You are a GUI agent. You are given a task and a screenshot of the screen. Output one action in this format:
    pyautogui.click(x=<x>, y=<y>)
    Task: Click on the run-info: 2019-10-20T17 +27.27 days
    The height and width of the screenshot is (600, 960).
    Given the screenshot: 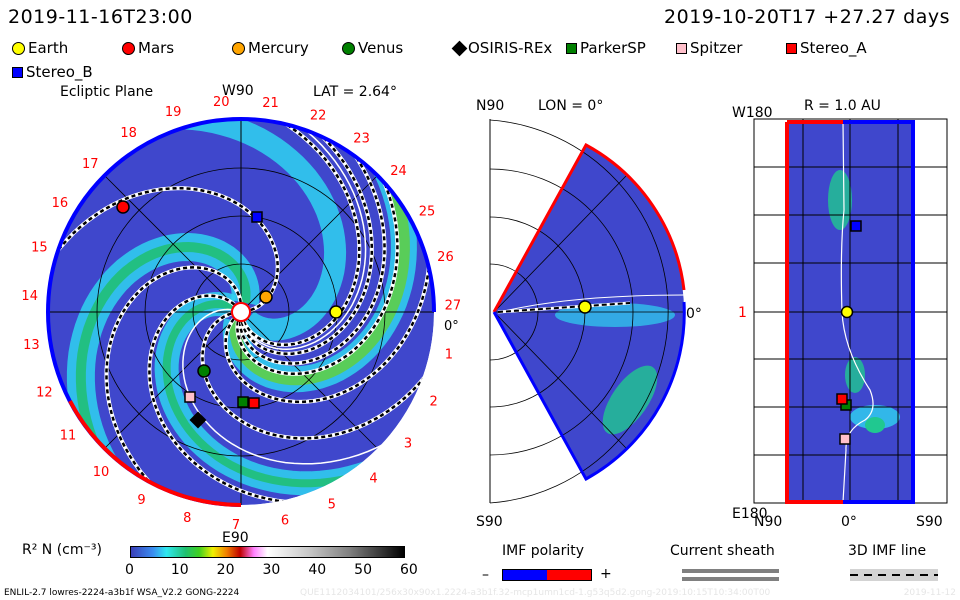 What is the action you would take?
    pyautogui.click(x=807, y=17)
    